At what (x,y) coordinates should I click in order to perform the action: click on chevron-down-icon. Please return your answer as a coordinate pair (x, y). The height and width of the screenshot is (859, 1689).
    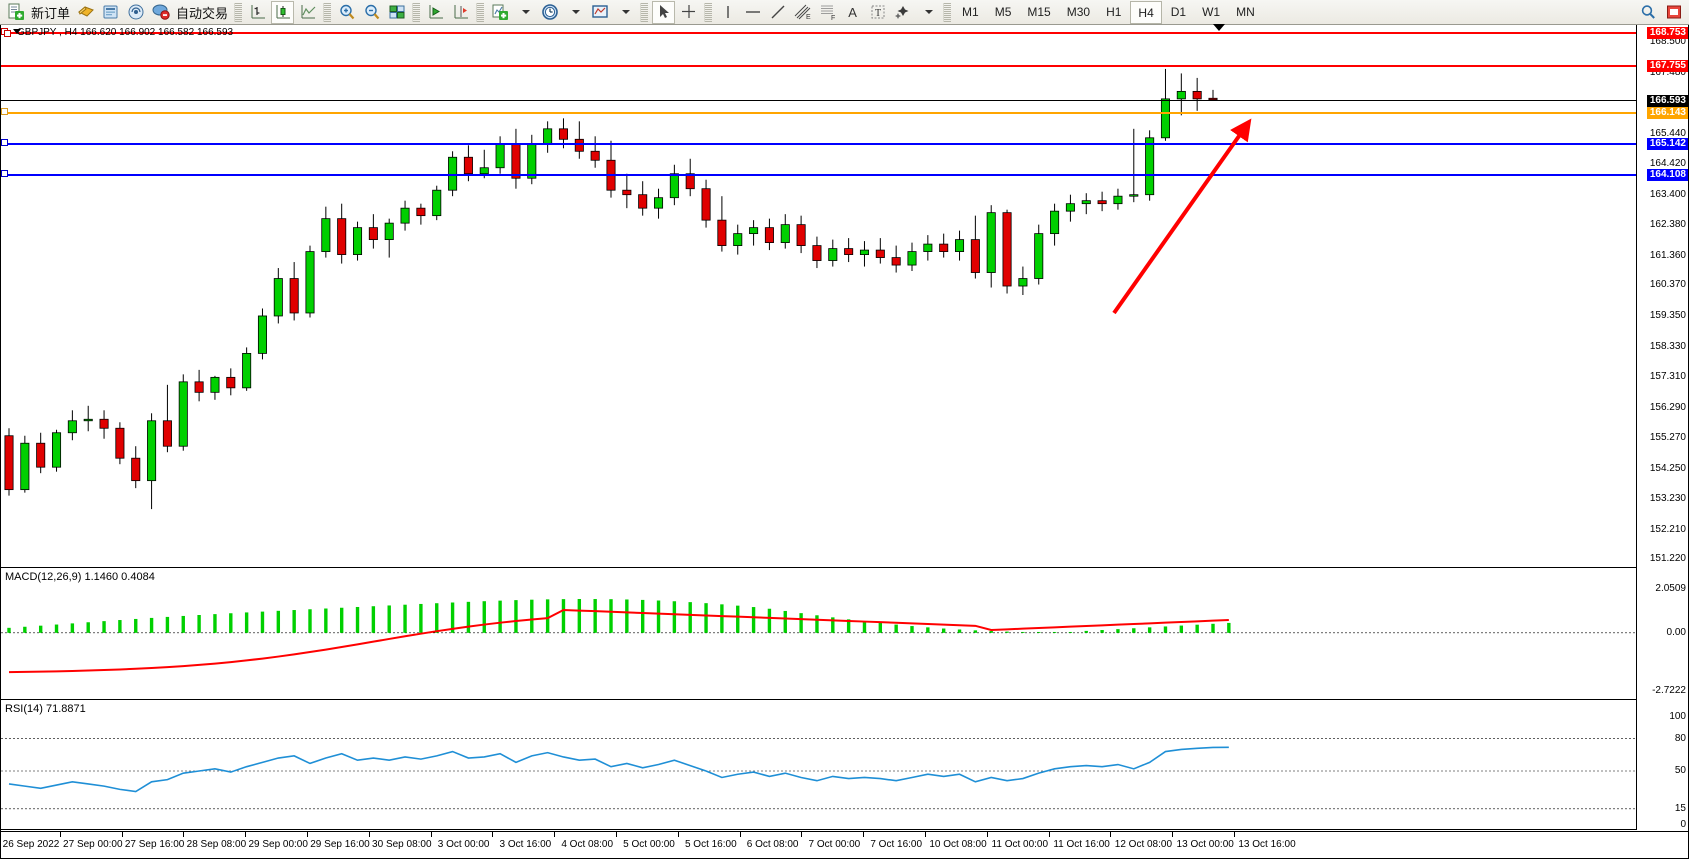
    Looking at the image, I should click on (928, 12).